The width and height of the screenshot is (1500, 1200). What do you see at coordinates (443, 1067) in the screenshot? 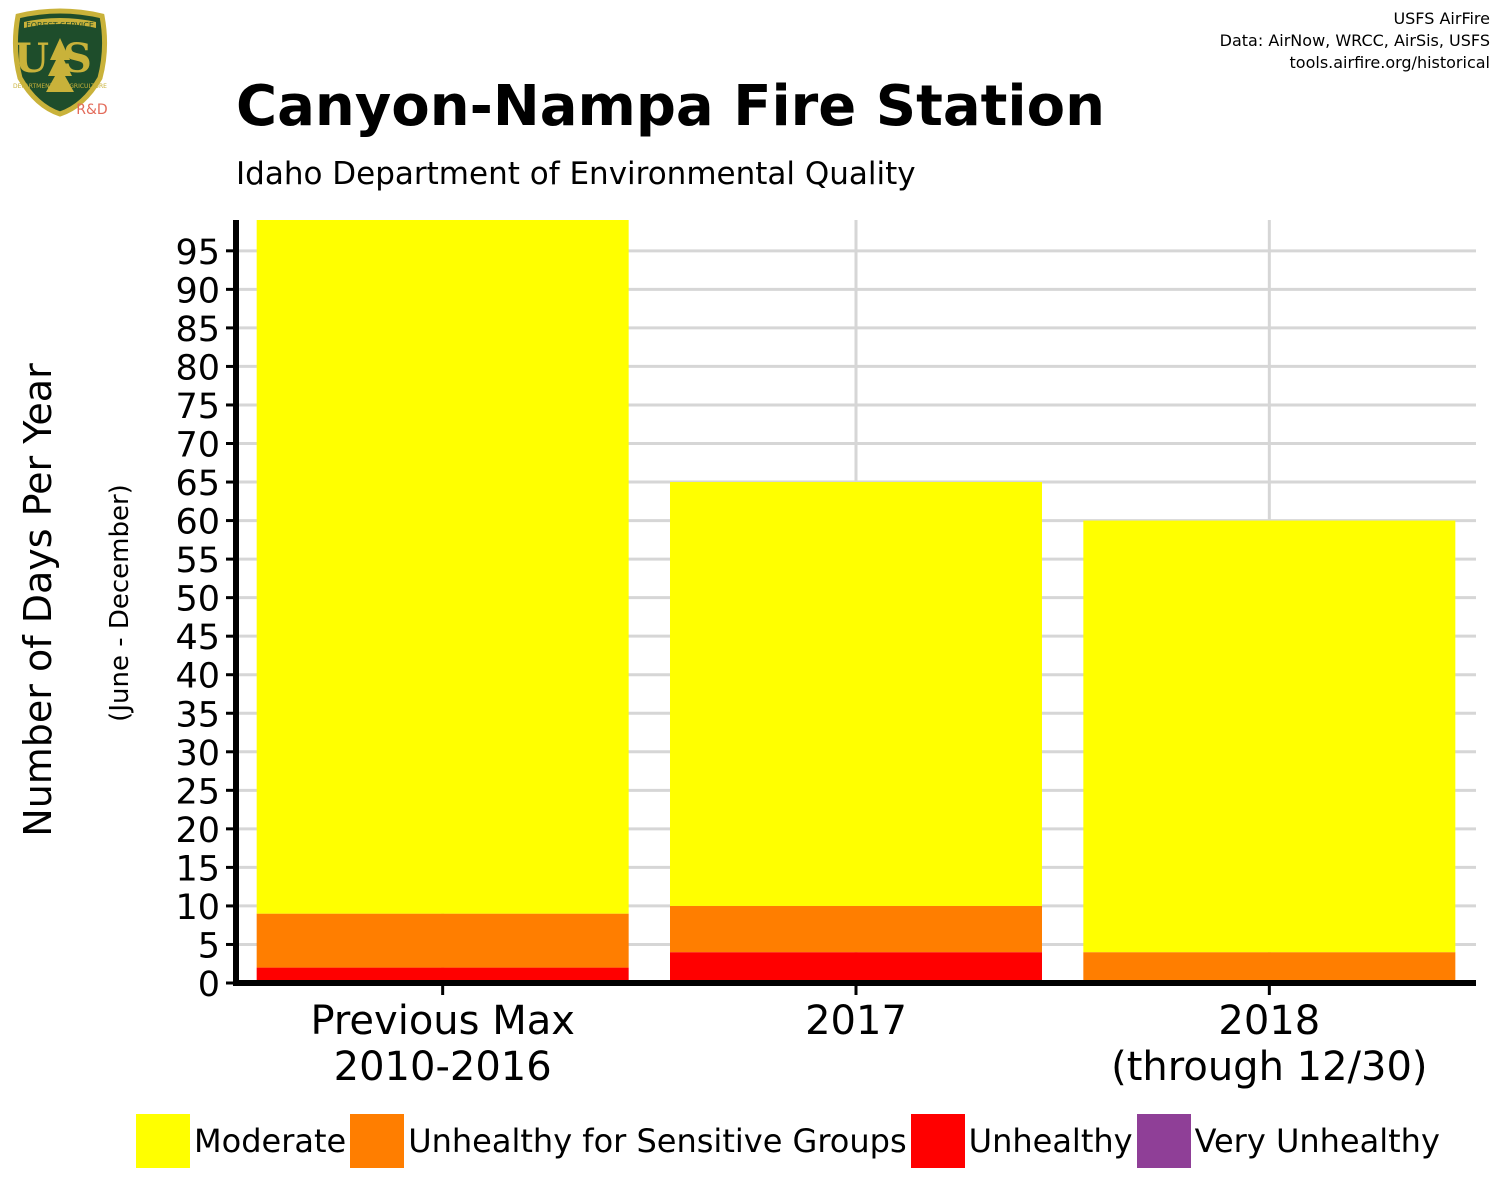
I see `x-tick-label: 2010-2016` at bounding box center [443, 1067].